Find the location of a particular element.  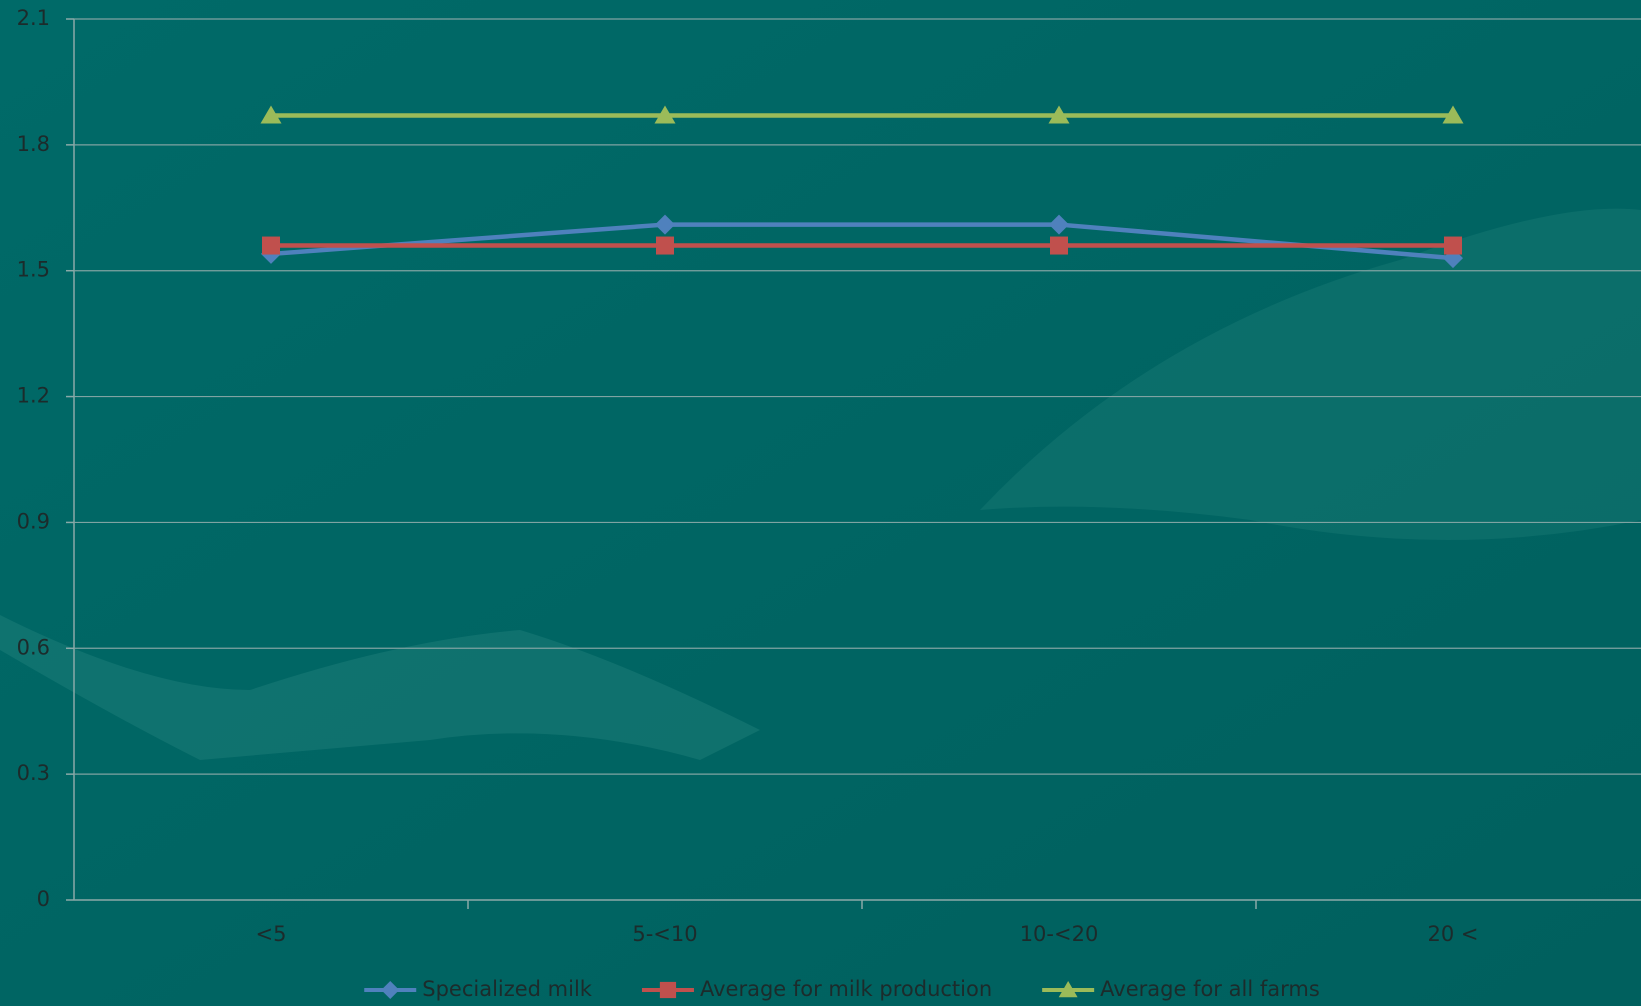

y-tick-label: 1.2 is located at coordinates (33, 396).